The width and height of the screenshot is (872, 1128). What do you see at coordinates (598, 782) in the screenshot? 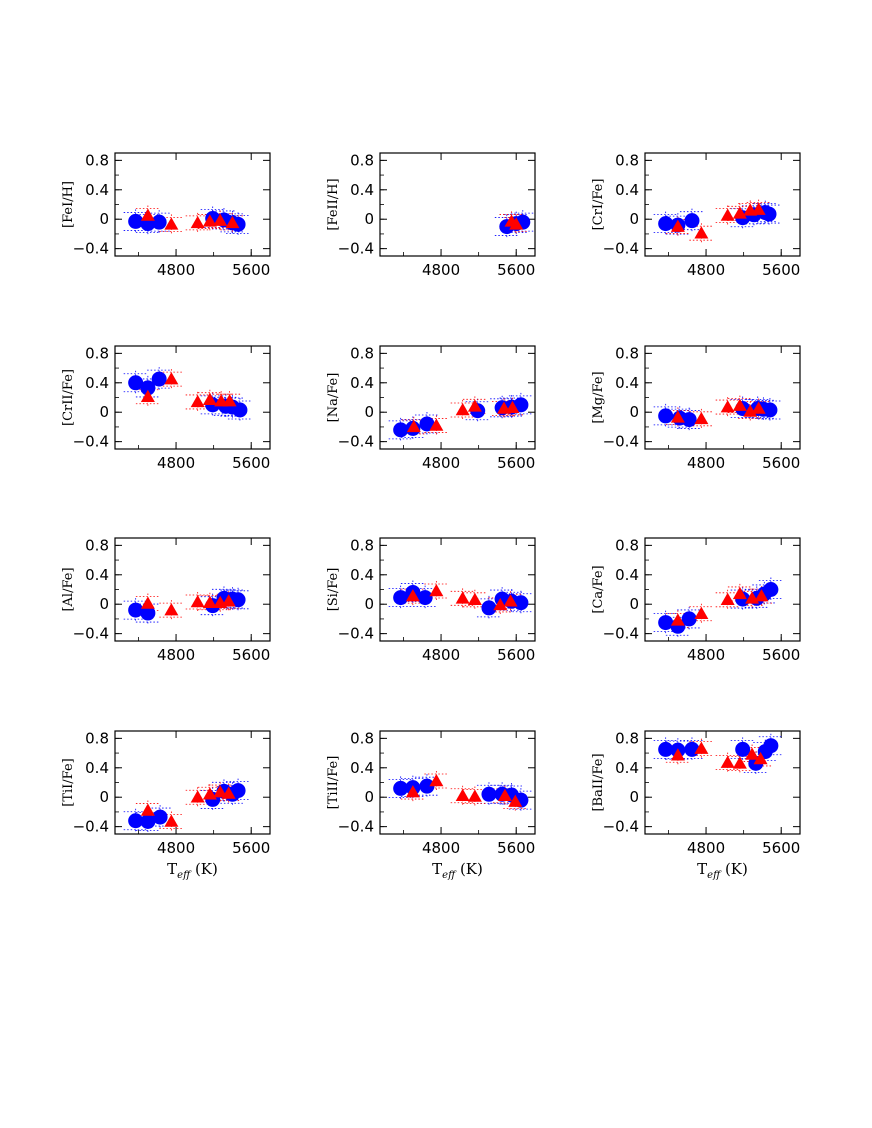
I see `ylabel: [BaII/Fe]` at bounding box center [598, 782].